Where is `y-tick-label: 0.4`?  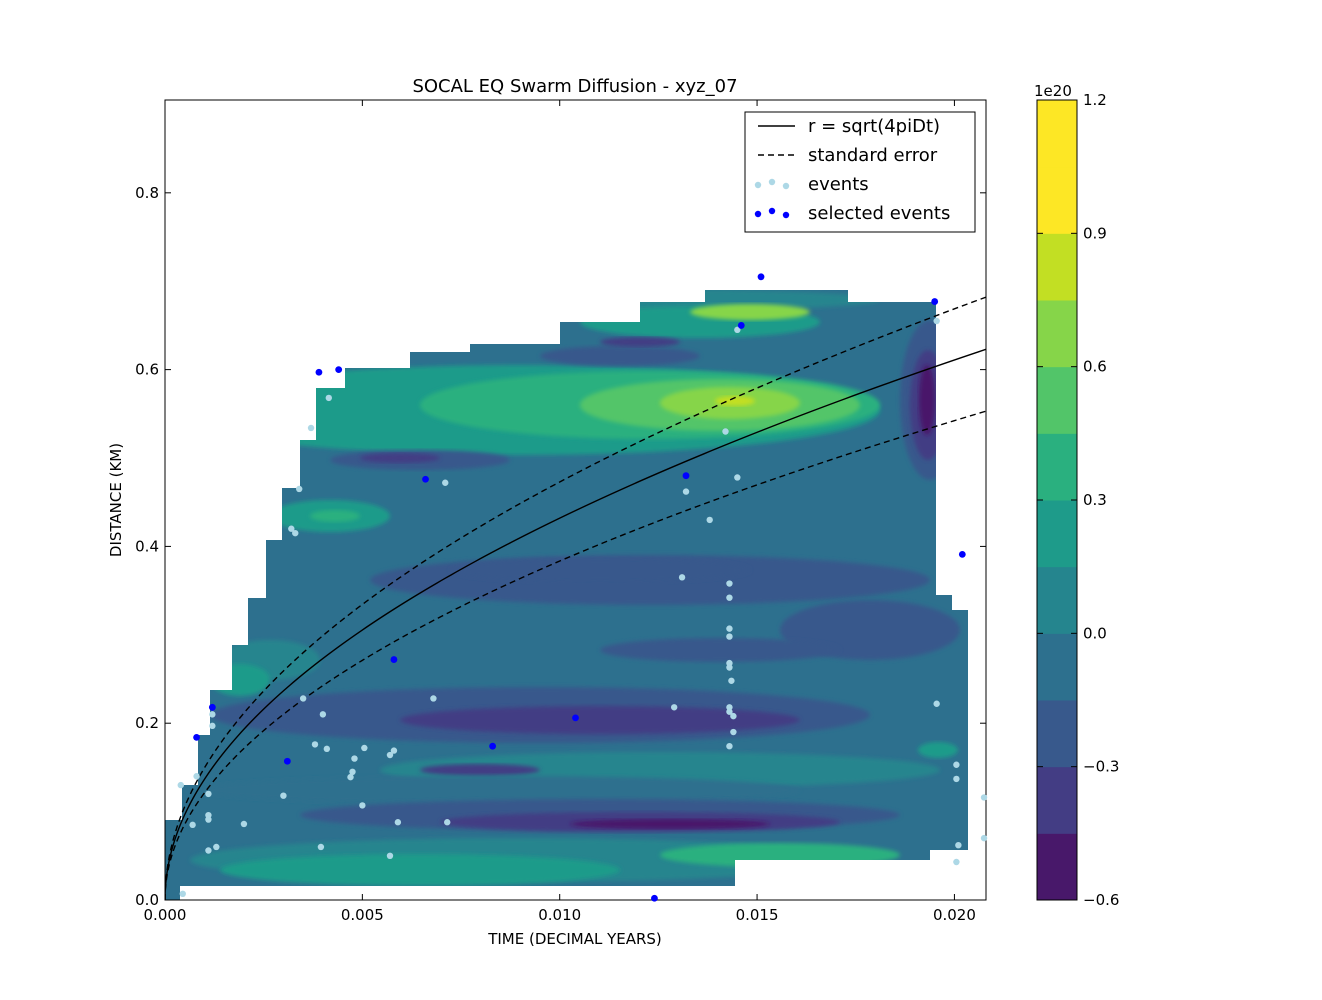
y-tick-label: 0.4 is located at coordinates (147, 546).